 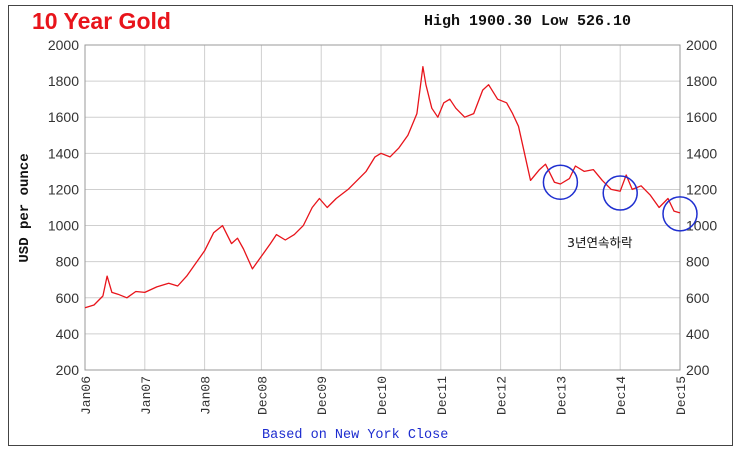 I want to click on annotation-label: 3년연속하락, so click(x=600, y=242).